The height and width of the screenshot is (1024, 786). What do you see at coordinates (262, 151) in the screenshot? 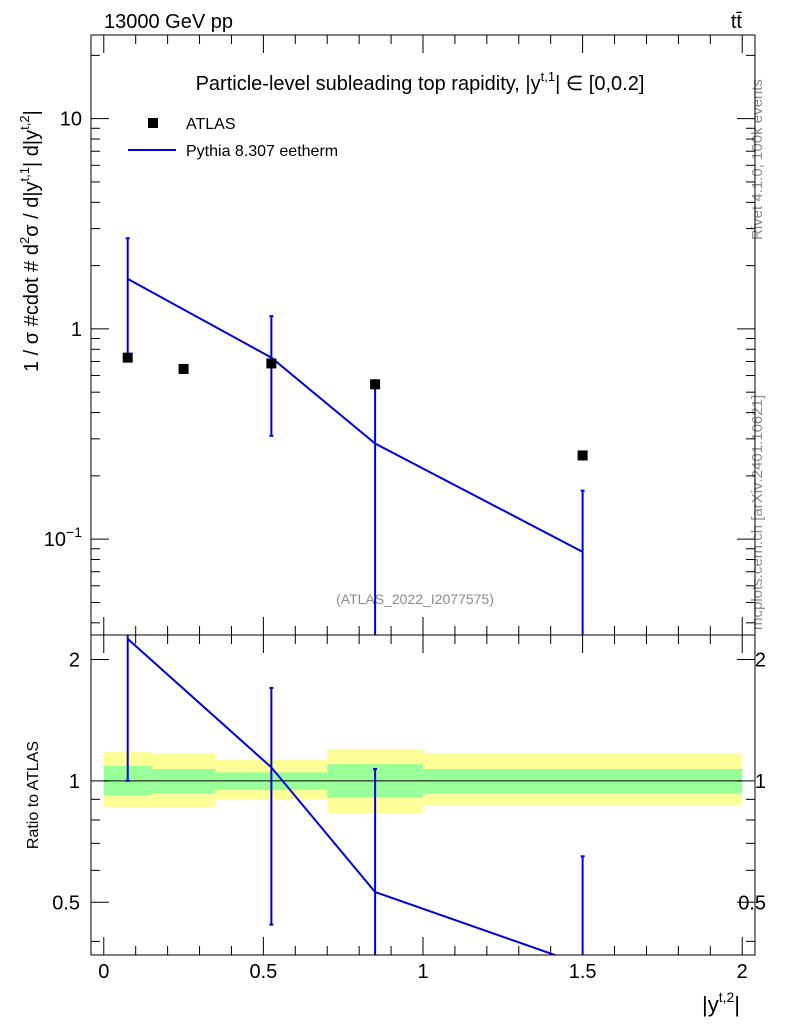
I see `legend-pythia-label: Pythia 8.307 eetherm` at bounding box center [262, 151].